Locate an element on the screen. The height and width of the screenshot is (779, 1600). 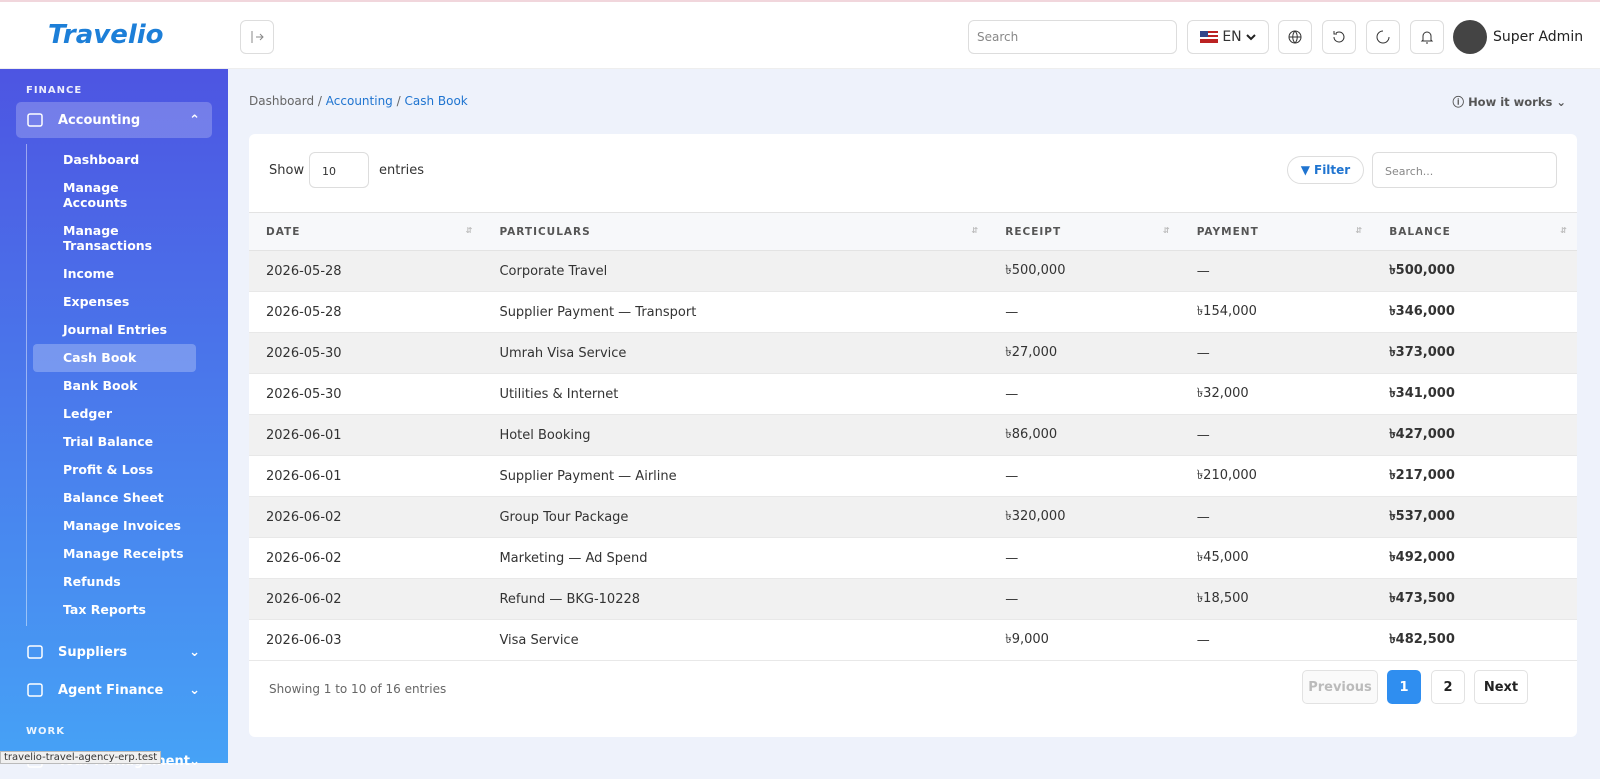
submenu-item: Profit & Loss is located at coordinates (108, 469).